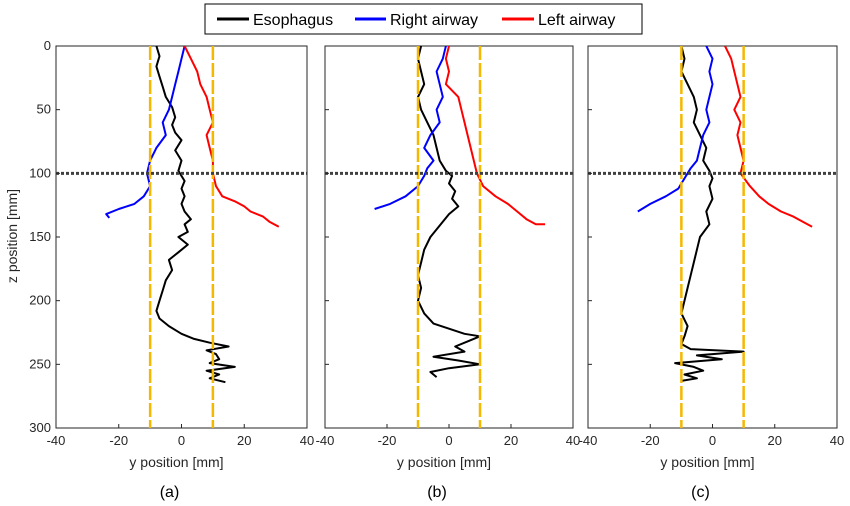  What do you see at coordinates (47, 45) in the screenshot?
I see `y-tick-label: 0` at bounding box center [47, 45].